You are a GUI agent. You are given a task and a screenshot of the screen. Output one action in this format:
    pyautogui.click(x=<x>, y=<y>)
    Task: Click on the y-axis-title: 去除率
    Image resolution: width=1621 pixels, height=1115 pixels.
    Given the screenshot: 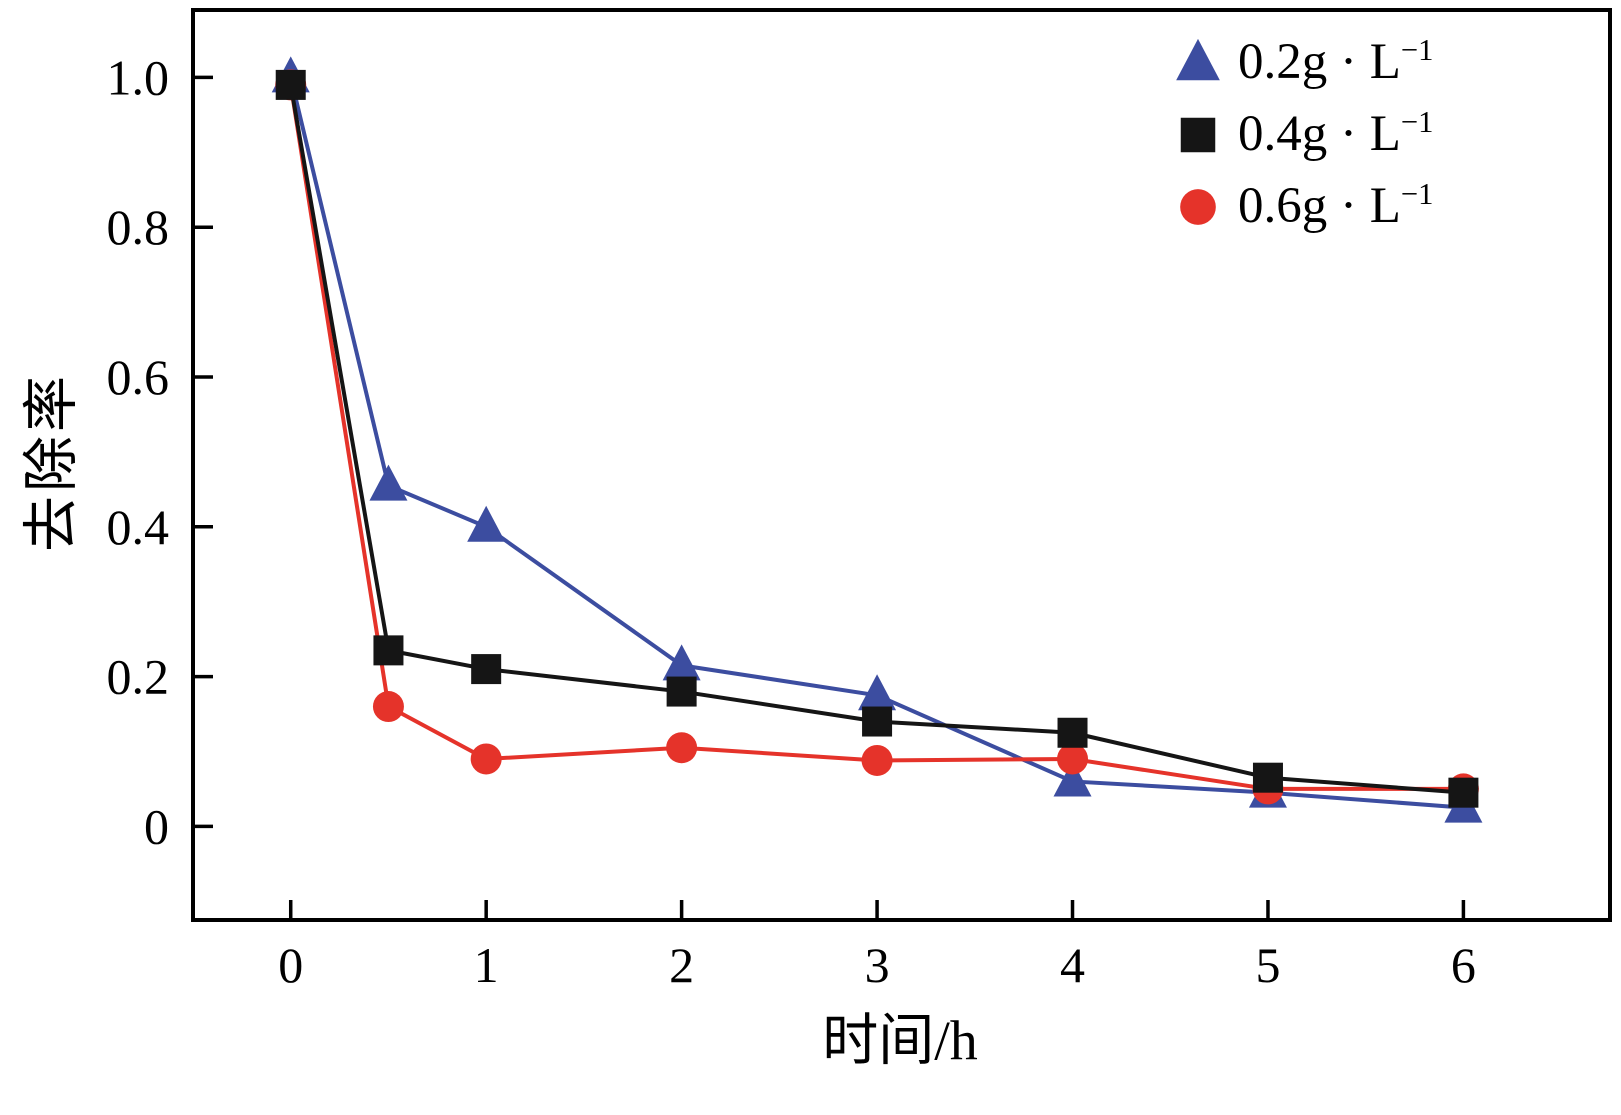 What is the action you would take?
    pyautogui.click(x=52, y=462)
    